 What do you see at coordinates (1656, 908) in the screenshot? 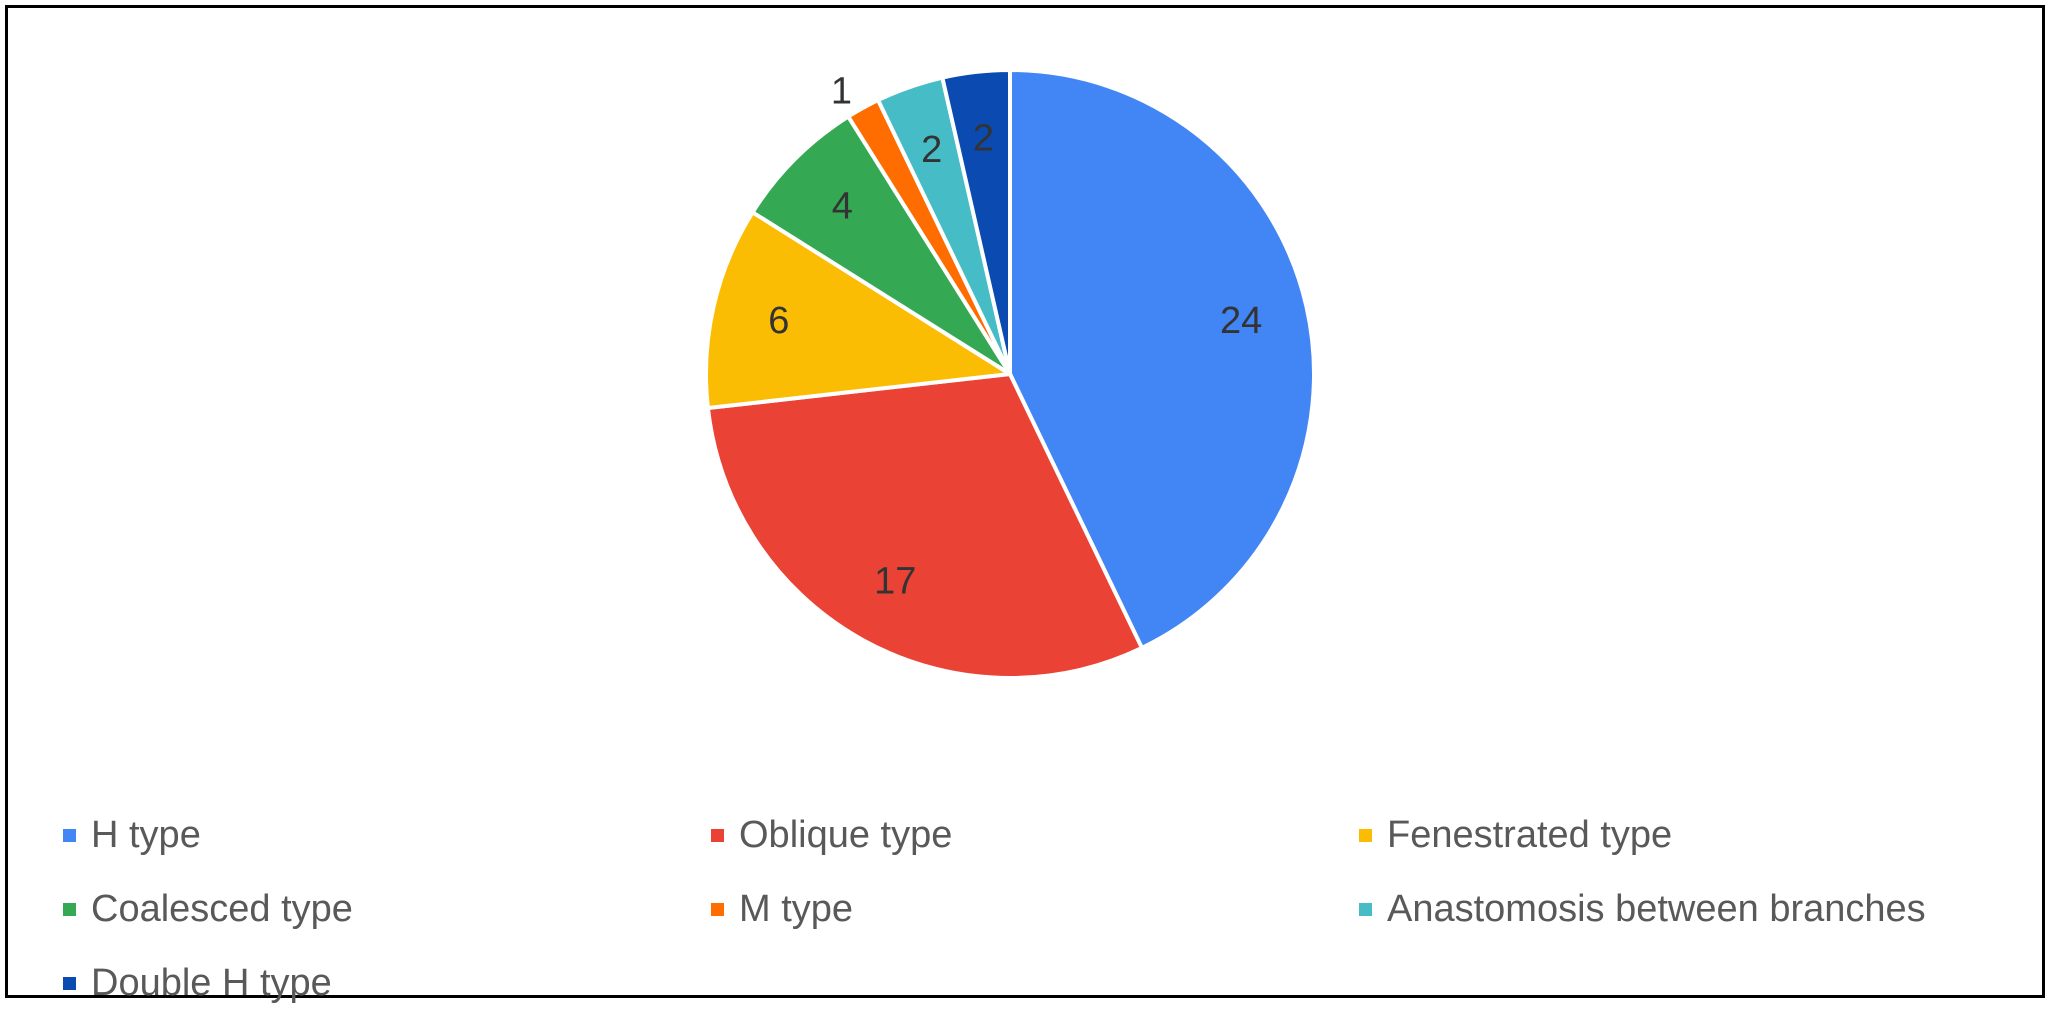
I see `legend-label: Anastomosis between branches` at bounding box center [1656, 908].